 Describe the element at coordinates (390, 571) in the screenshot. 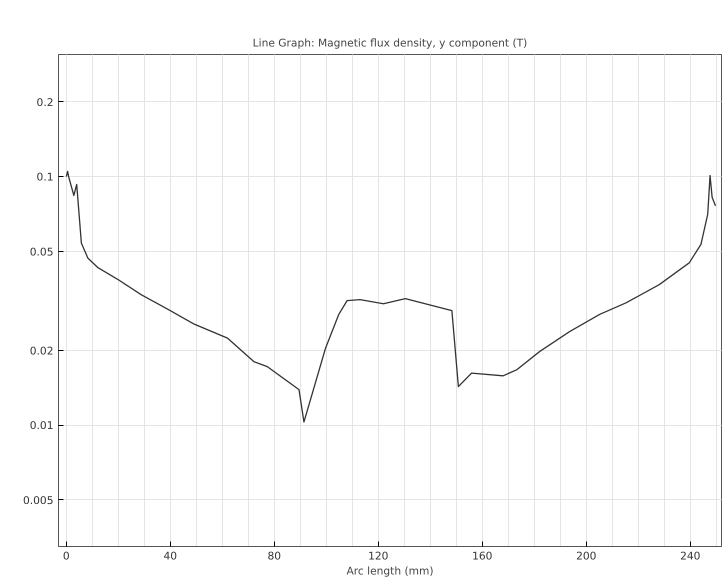

I see `x-axis-title: Arc length (mm)` at that location.